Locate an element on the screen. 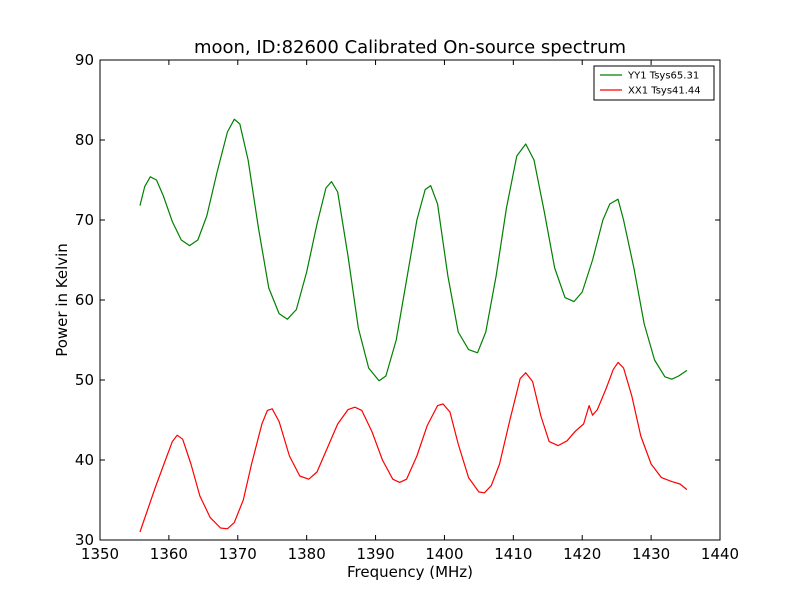  y-axis-label: Power in Kelvin is located at coordinates (62, 300).